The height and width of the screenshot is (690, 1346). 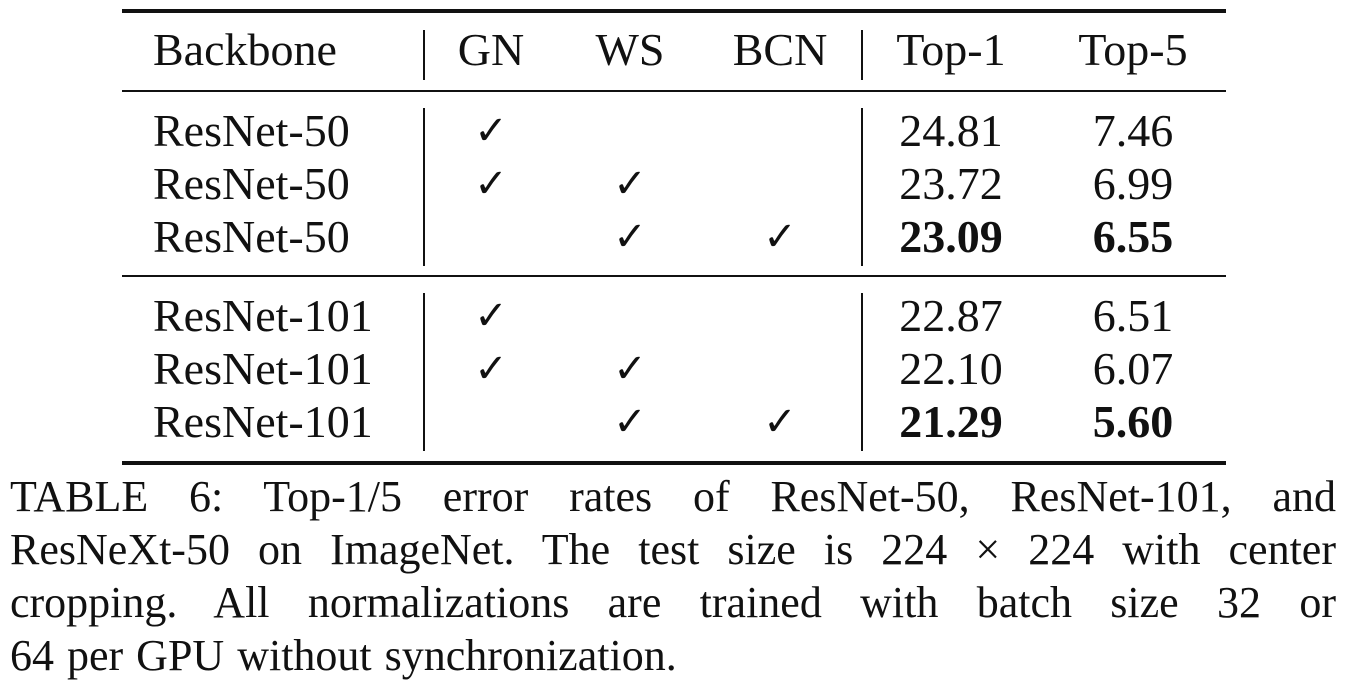 What do you see at coordinates (674, 463) in the screenshot?
I see `table-bottom-rule` at bounding box center [674, 463].